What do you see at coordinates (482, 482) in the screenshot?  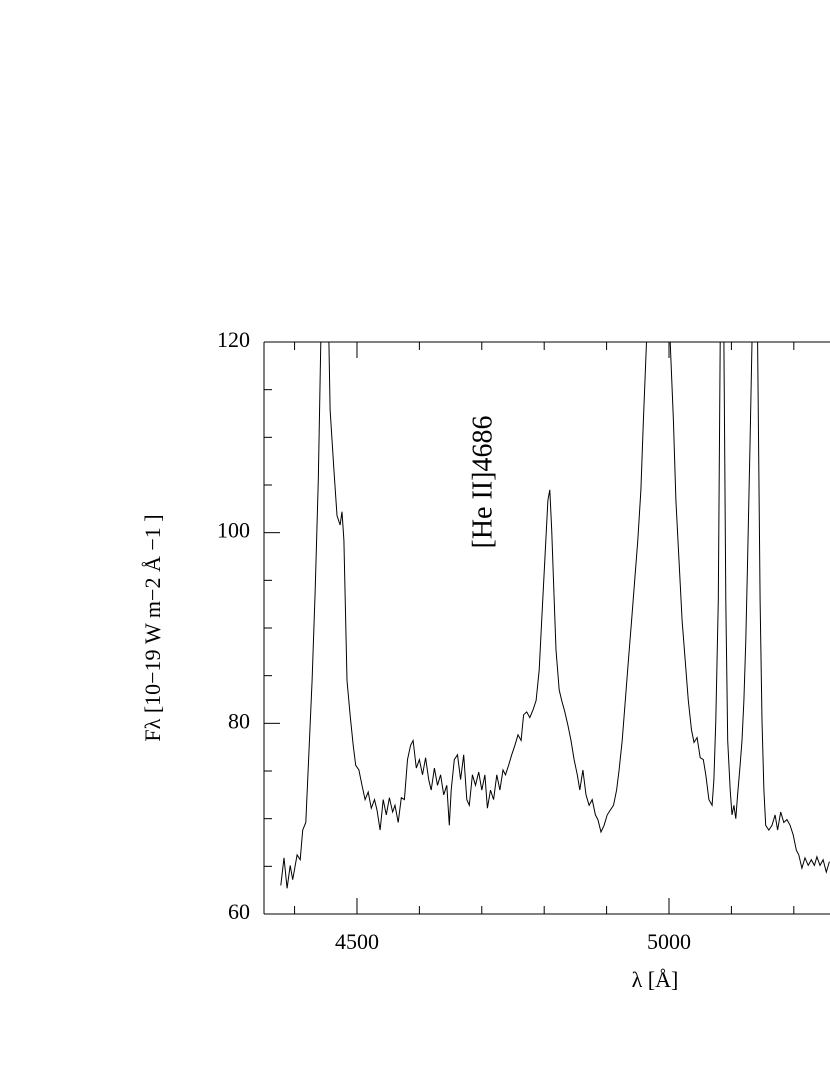 I see `annotation: [He II]4686` at bounding box center [482, 482].